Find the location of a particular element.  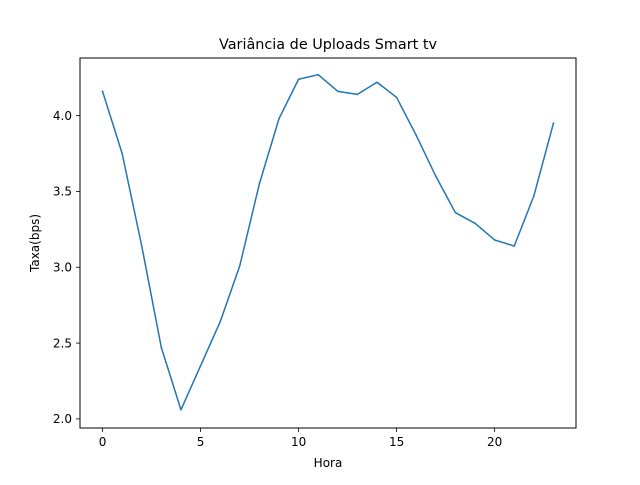

x-tick-label: 0 is located at coordinates (103, 442).